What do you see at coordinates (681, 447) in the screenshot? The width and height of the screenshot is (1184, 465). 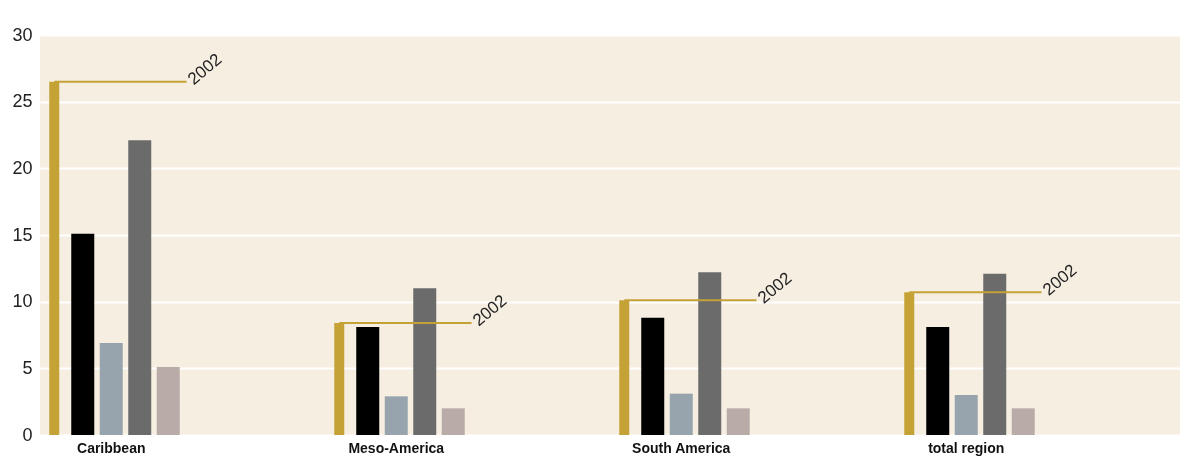 I see `x-tick-label: South America` at bounding box center [681, 447].